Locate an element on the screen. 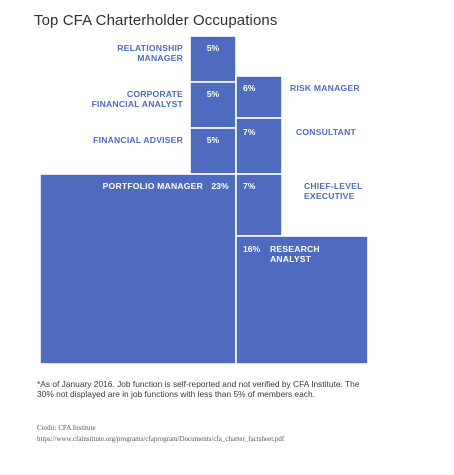 The height and width of the screenshot is (475, 454). category-label: CONSULTANT is located at coordinates (326, 132).